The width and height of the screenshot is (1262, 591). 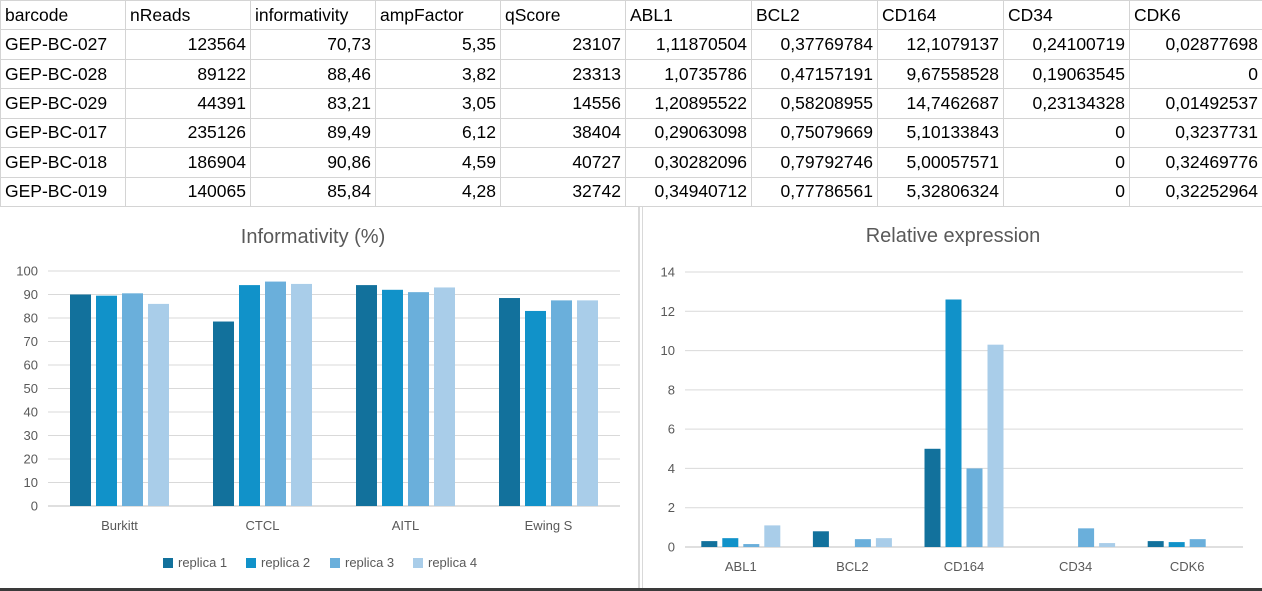 What do you see at coordinates (313, 103) in the screenshot?
I see `value-cell: 83,21` at bounding box center [313, 103].